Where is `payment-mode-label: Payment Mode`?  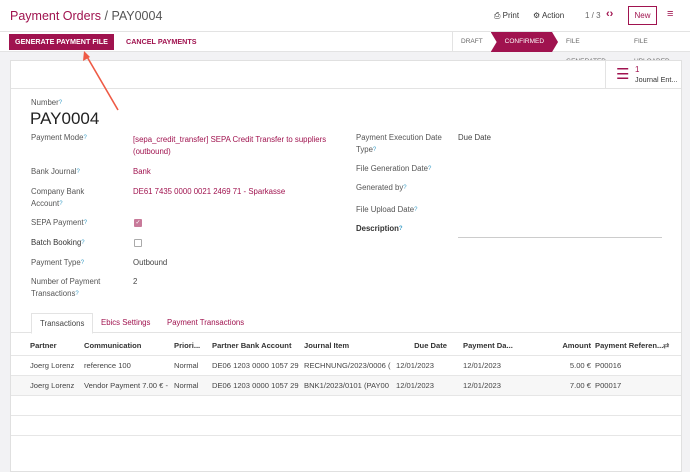 payment-mode-label: Payment Mode is located at coordinates (57, 137).